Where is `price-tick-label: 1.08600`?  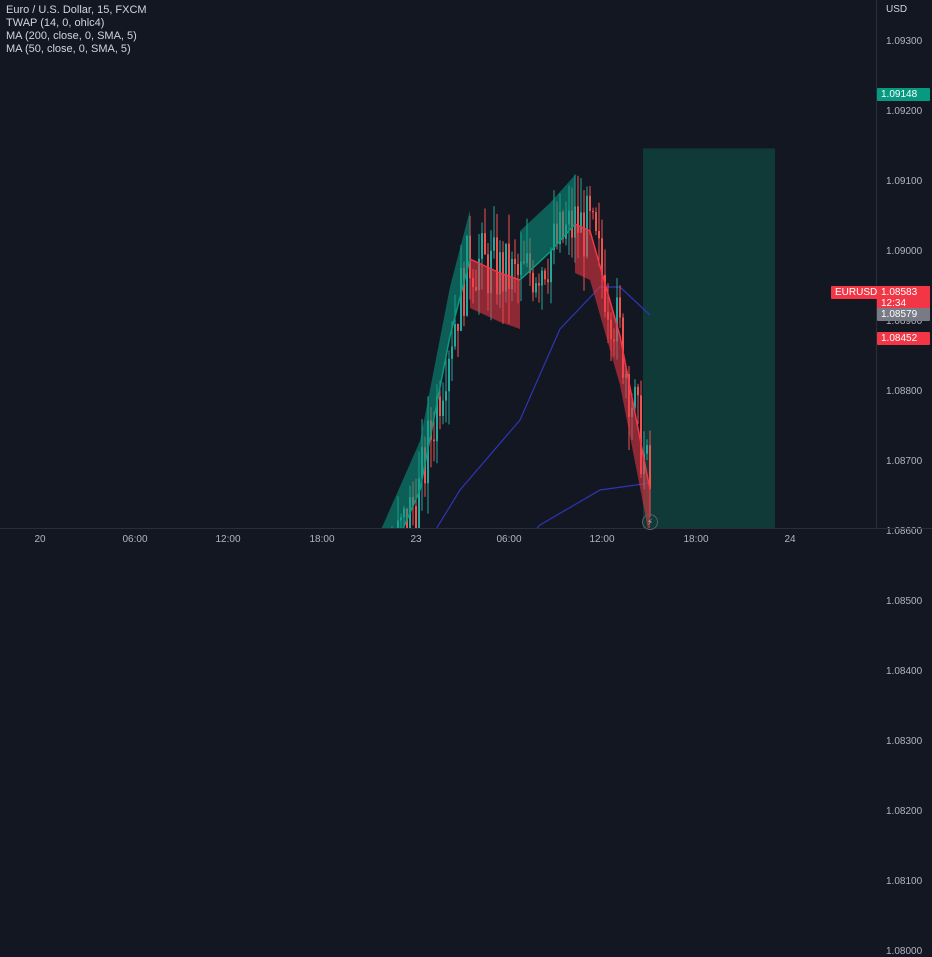
price-tick-label: 1.08600 is located at coordinates (904, 531).